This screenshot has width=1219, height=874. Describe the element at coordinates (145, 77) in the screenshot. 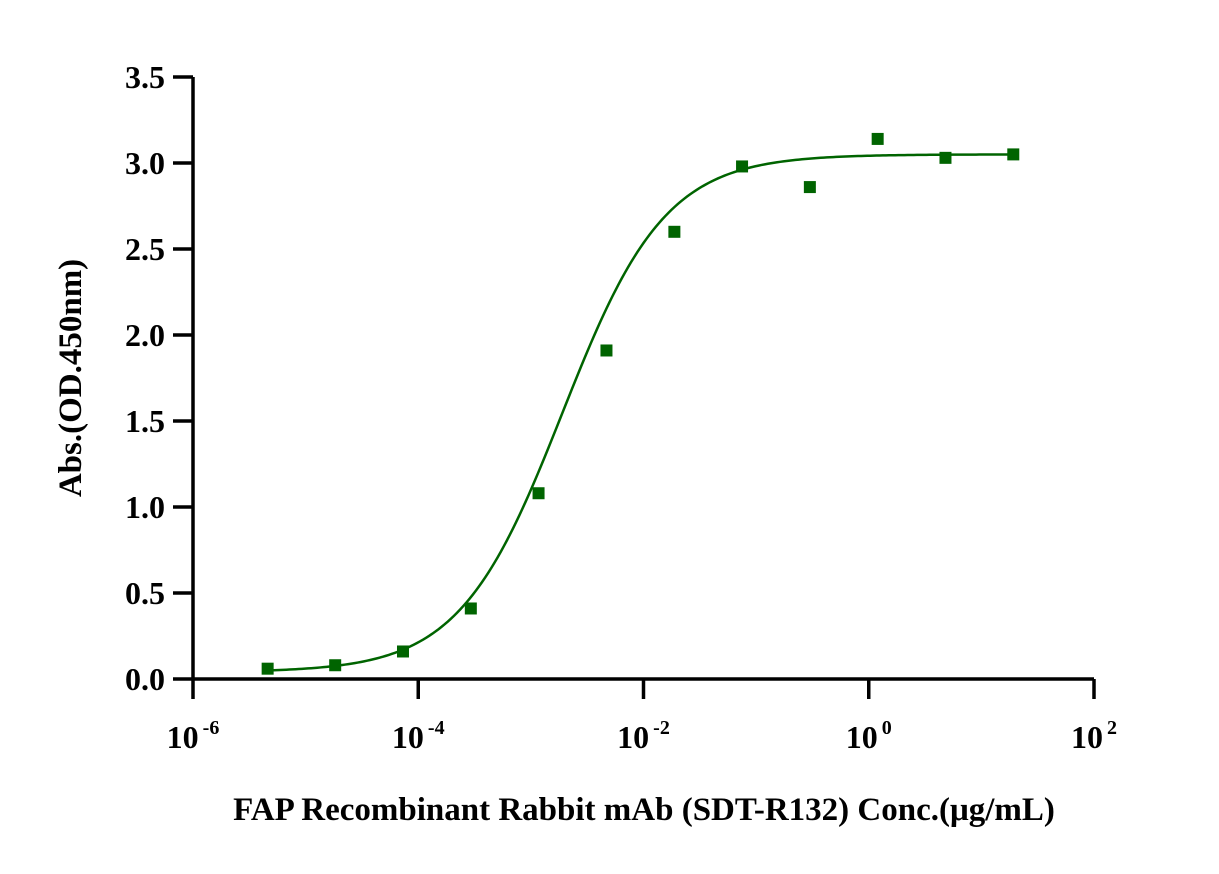

I see `y-tick-label: 3.5` at that location.